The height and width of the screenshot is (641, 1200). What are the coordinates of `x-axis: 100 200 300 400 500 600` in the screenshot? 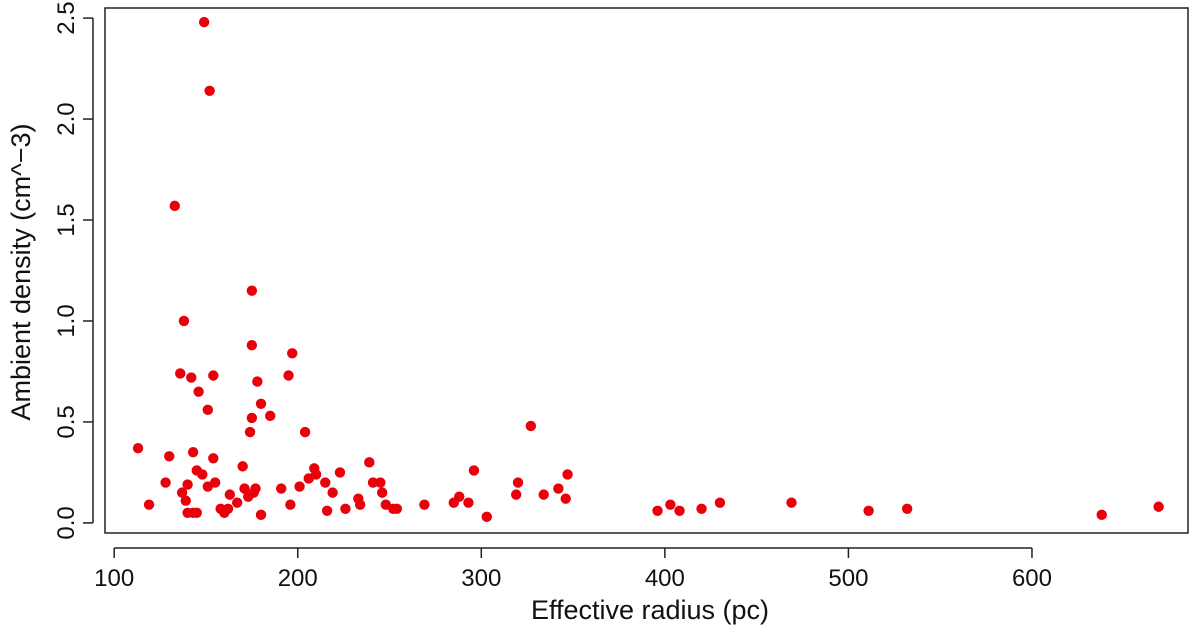 It's located at (573, 569).